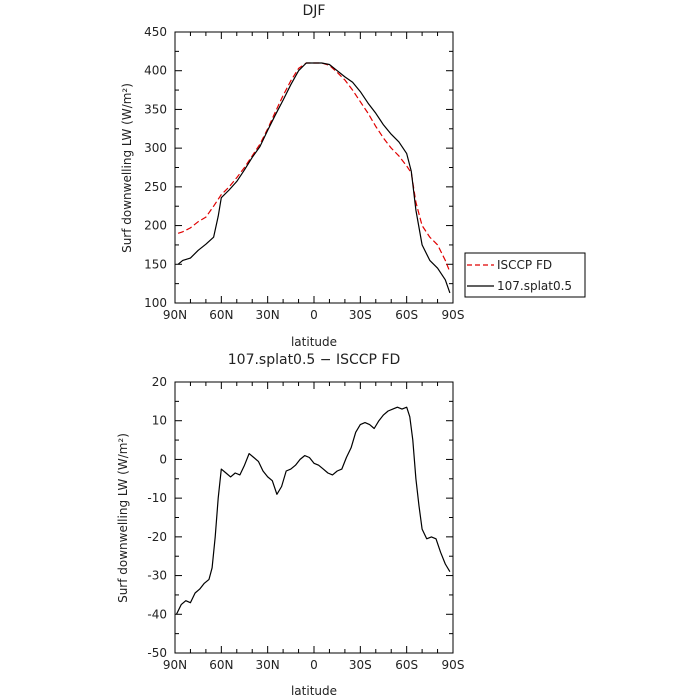 This screenshot has width=700, height=700. Describe the element at coordinates (268, 665) in the screenshot. I see `bottom-xtick-label: 30N` at that location.